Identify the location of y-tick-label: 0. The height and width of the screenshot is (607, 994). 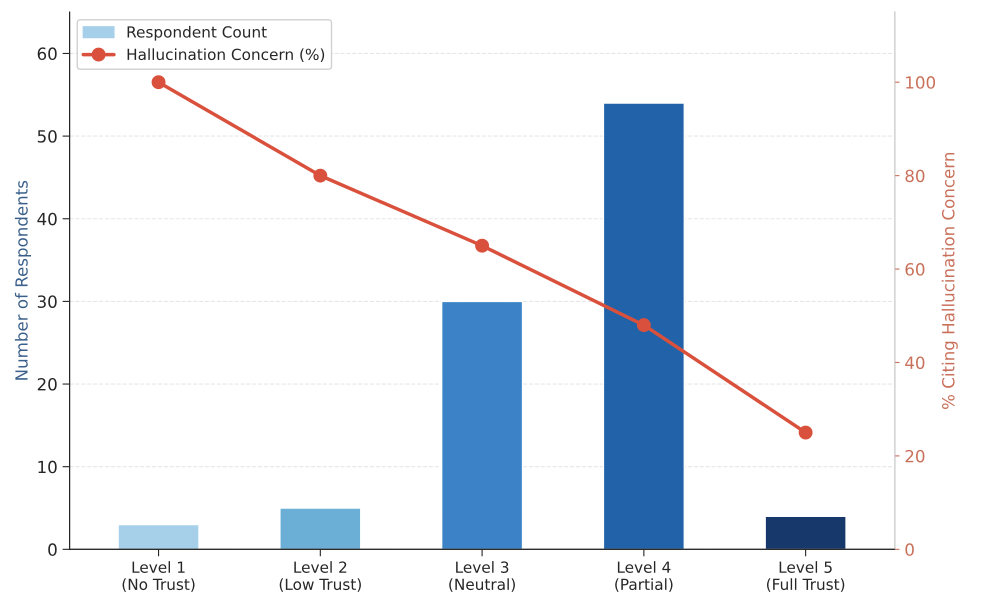
(52, 549).